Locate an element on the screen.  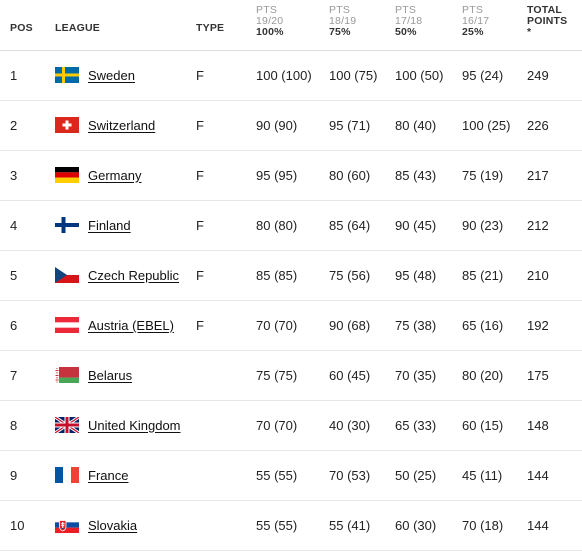
total-points-cell: 212 is located at coordinates (538, 225).